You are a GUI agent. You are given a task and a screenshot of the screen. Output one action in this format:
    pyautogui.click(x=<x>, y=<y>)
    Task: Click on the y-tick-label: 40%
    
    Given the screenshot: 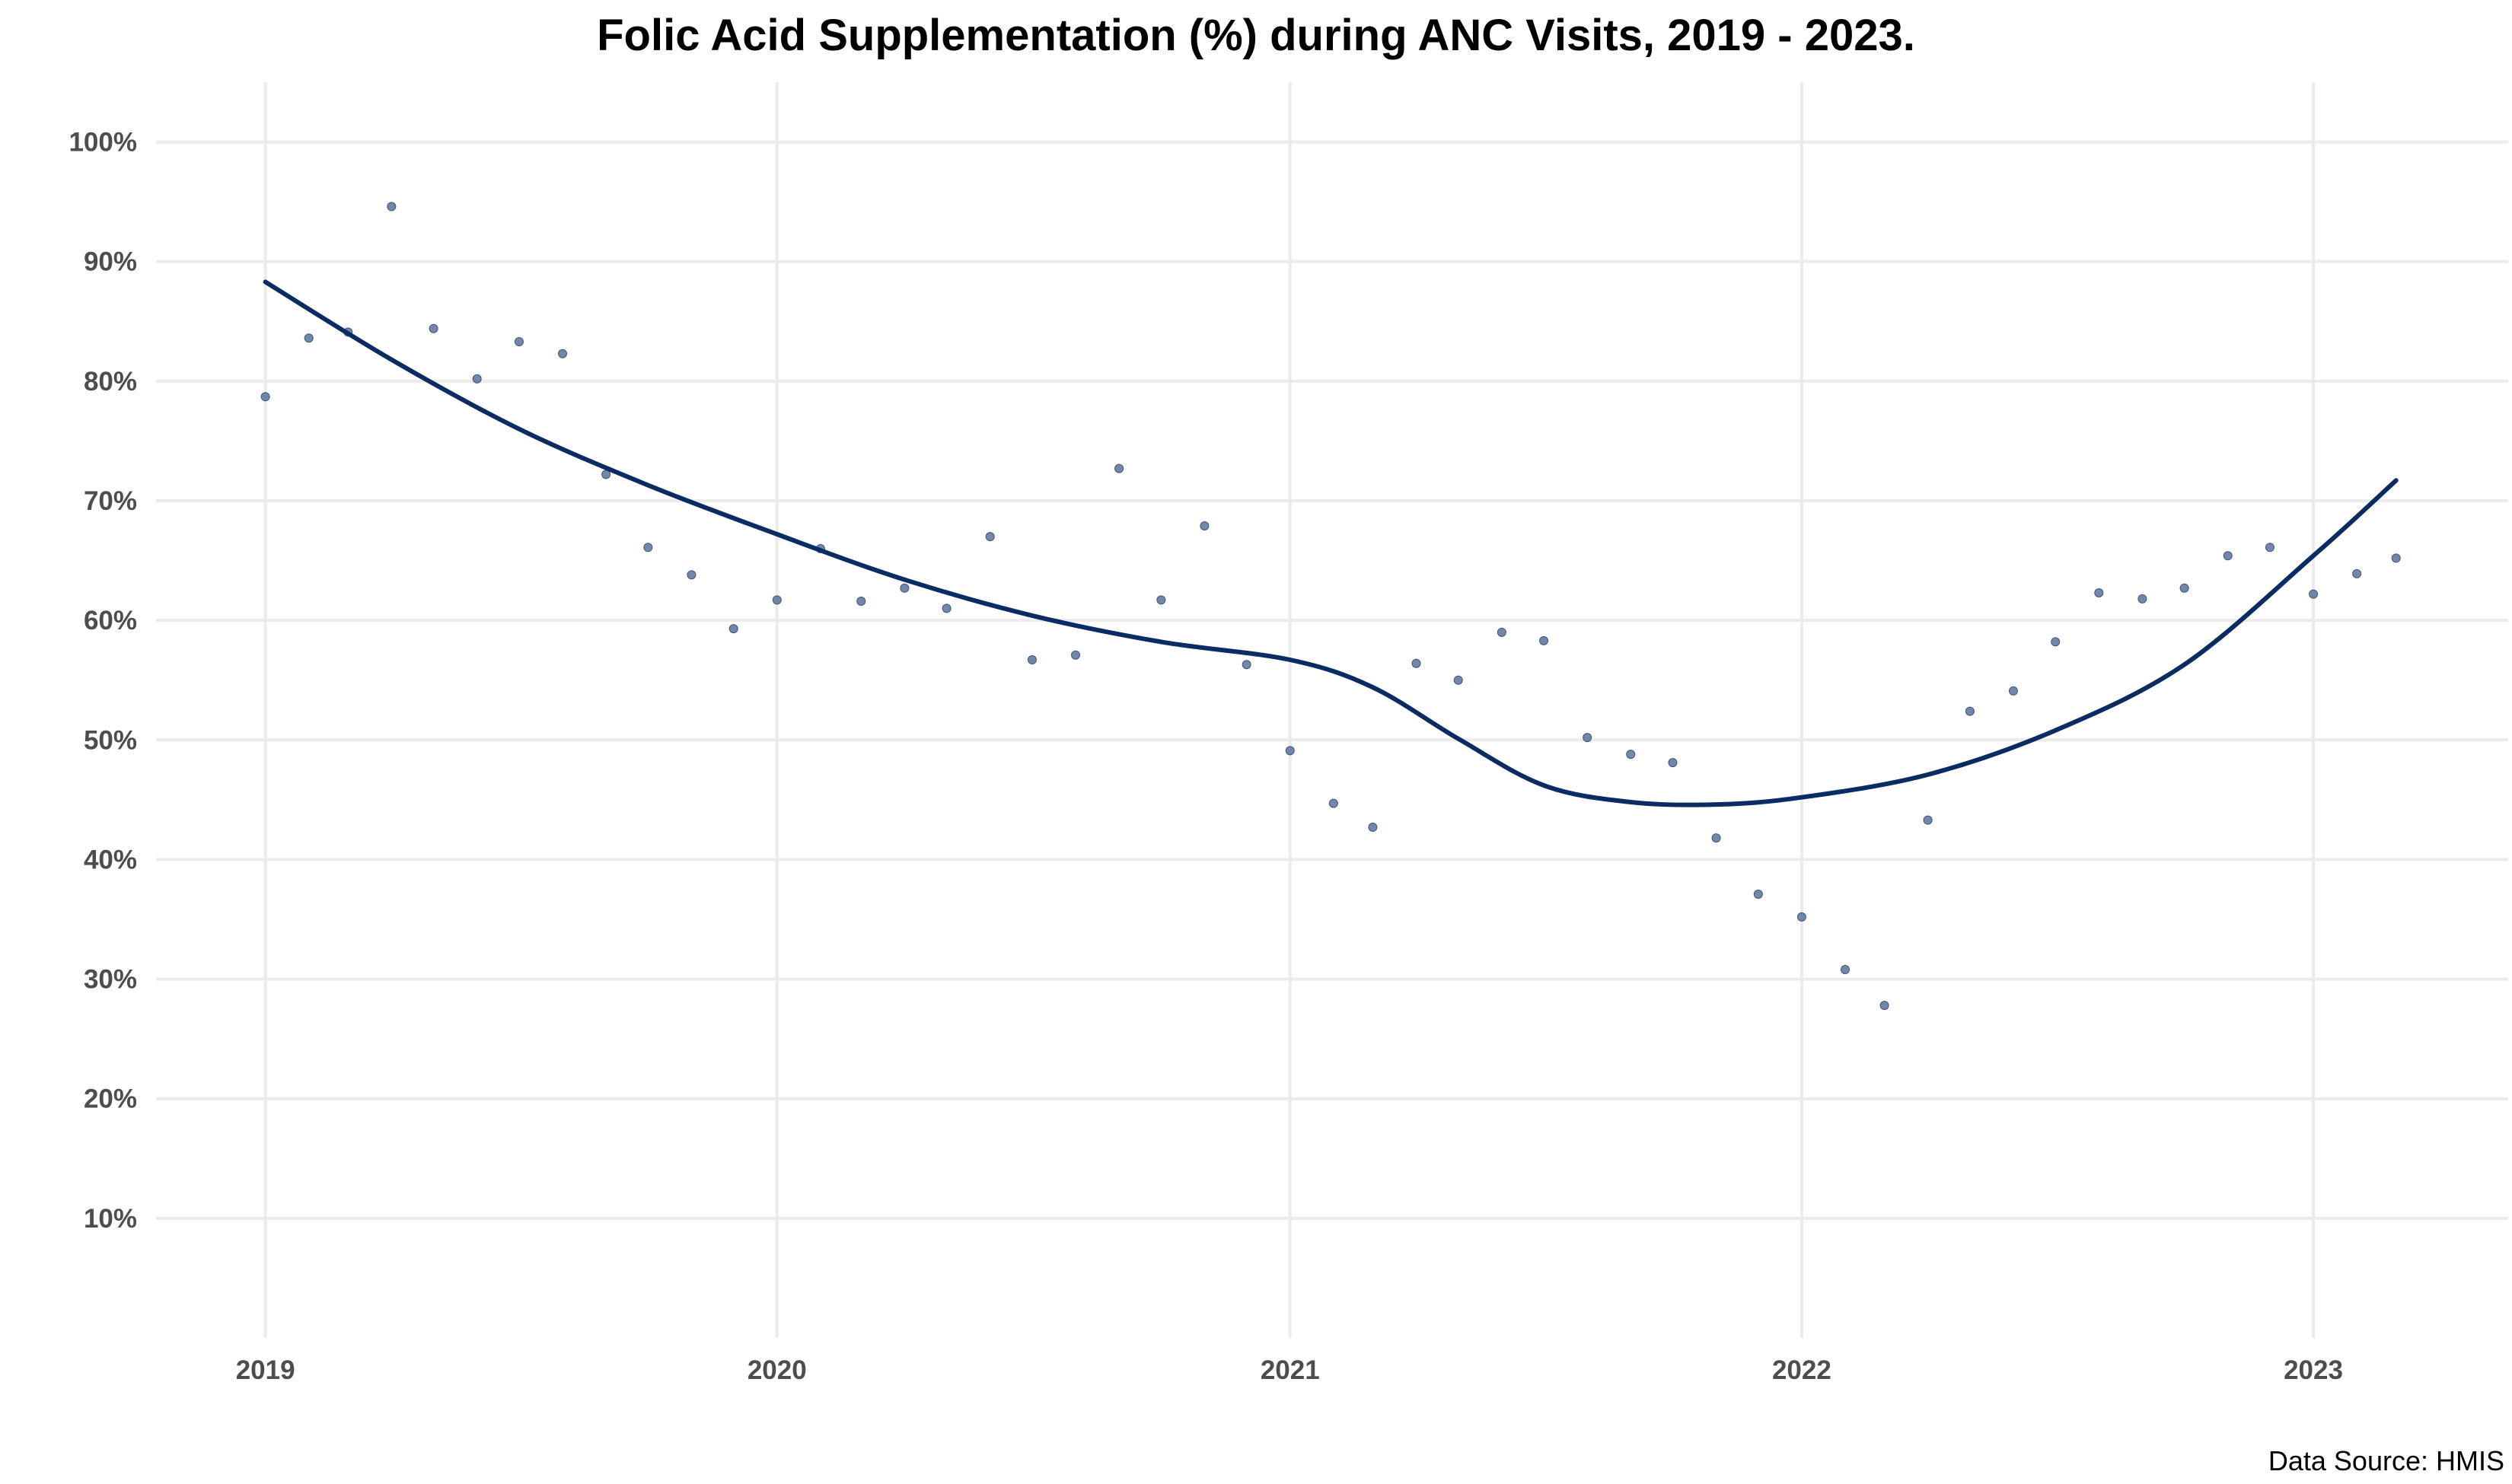 What is the action you would take?
    pyautogui.click(x=110, y=859)
    